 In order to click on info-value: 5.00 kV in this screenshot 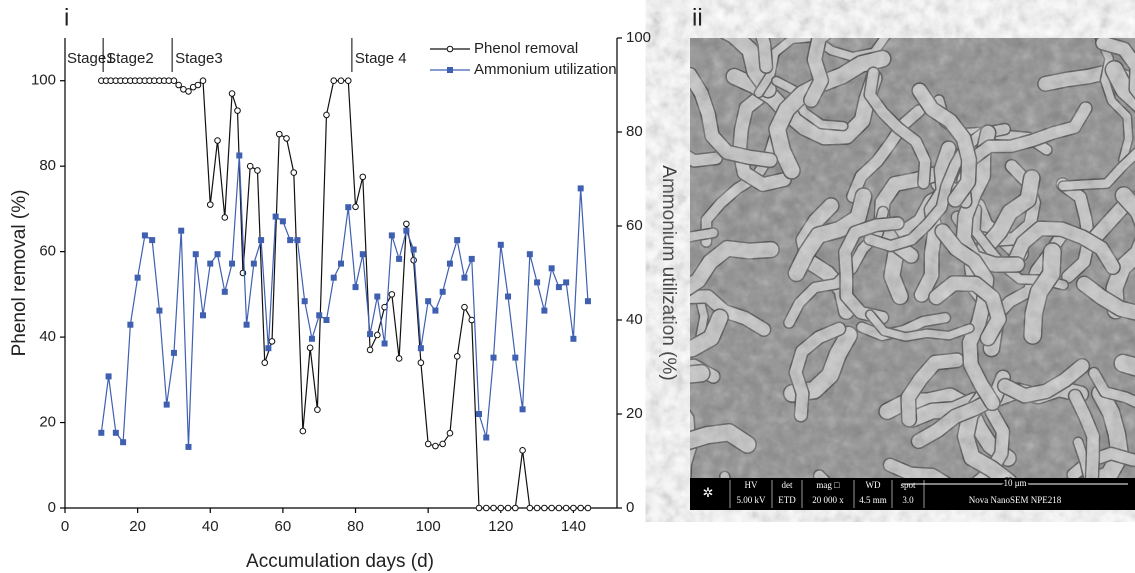, I will do `click(752, 500)`.